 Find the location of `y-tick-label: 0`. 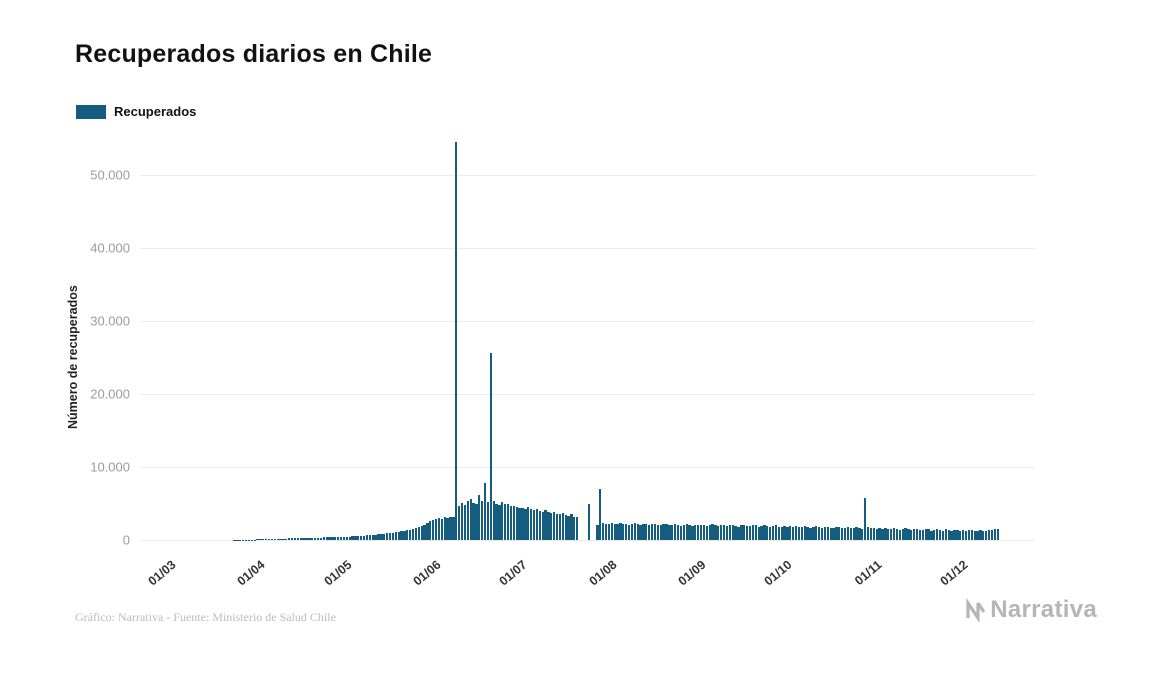

y-tick-label: 0 is located at coordinates (126, 540).